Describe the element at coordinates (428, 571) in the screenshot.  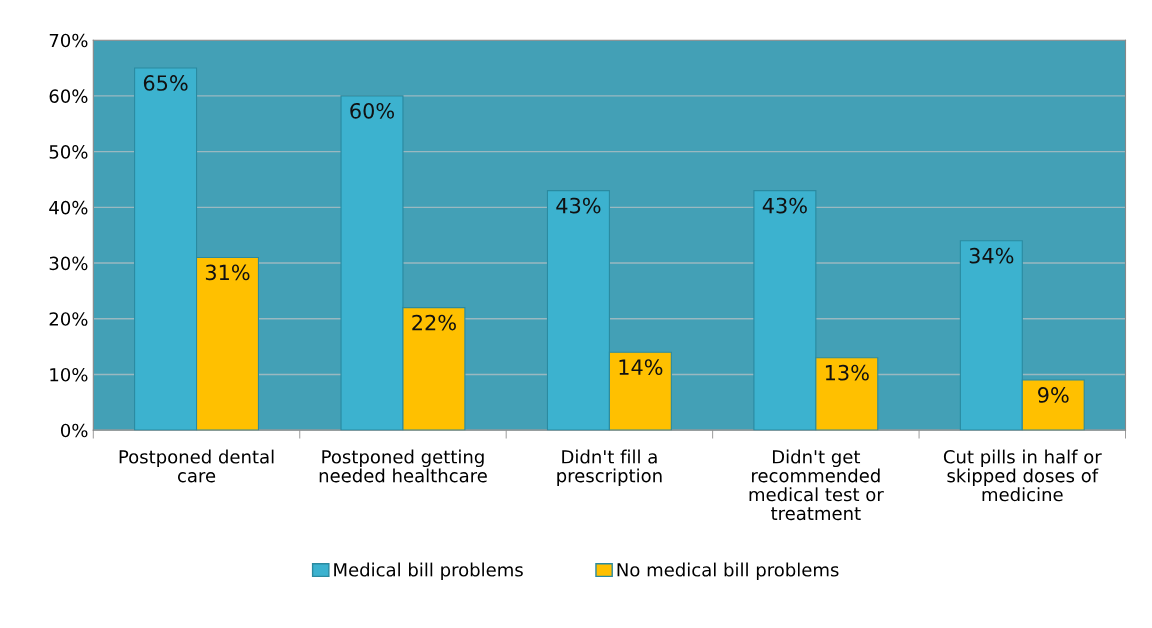
I see `legend-label: Medical bill problems` at that location.